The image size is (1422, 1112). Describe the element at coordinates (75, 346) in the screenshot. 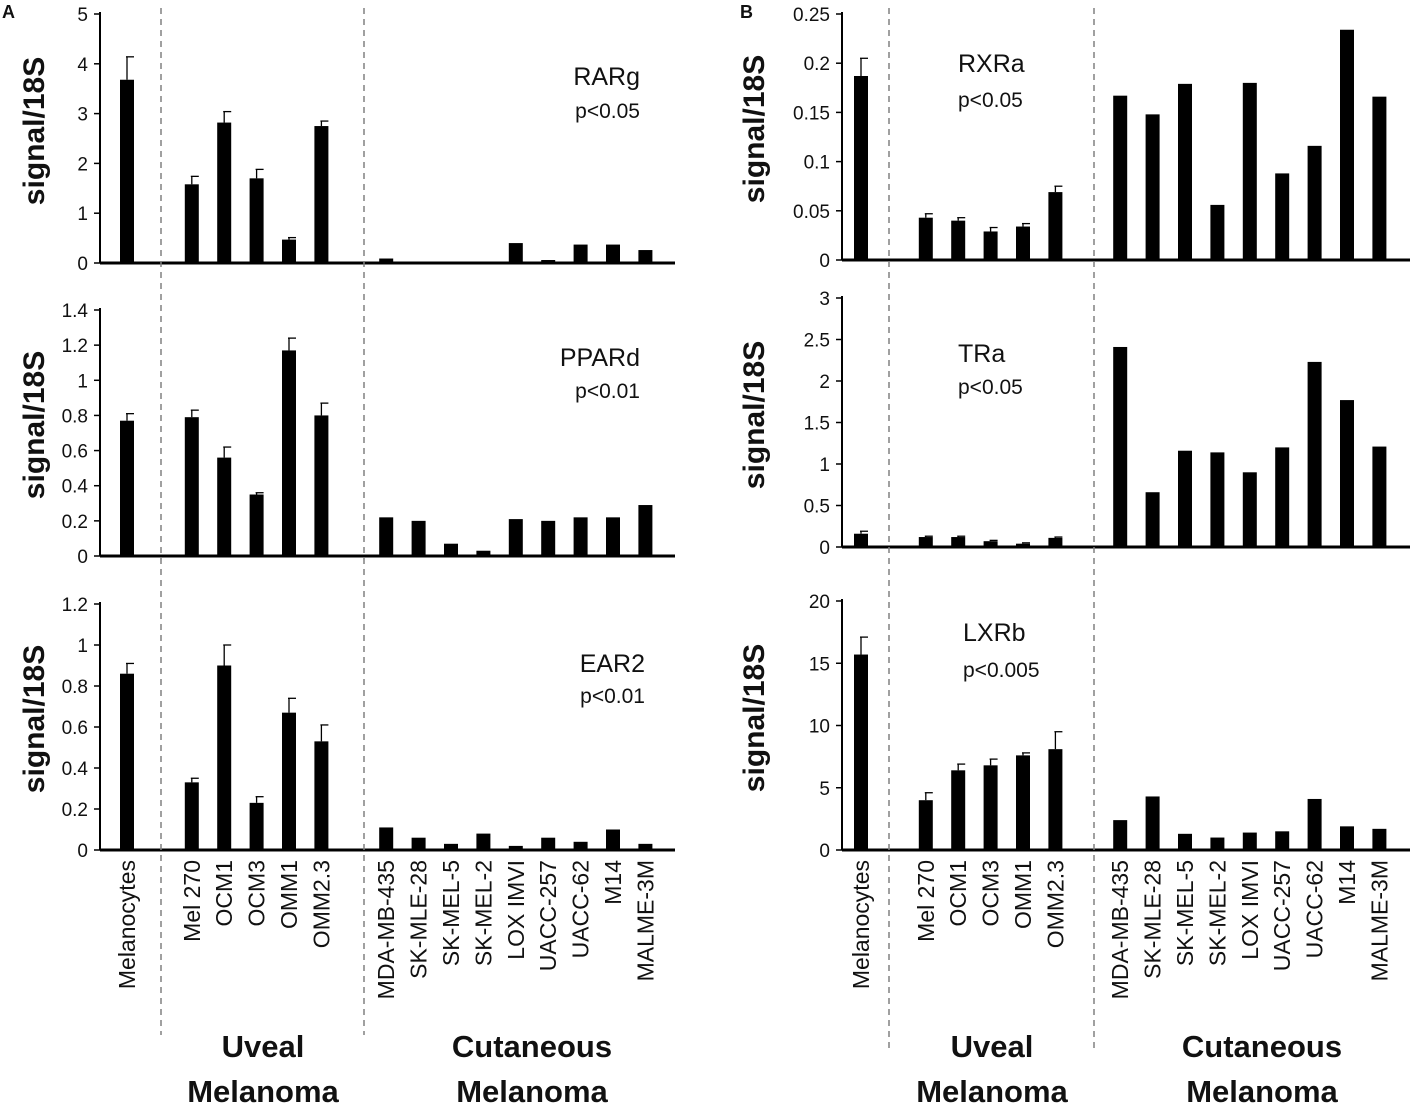

I see `y-tick-label: 1.2` at that location.